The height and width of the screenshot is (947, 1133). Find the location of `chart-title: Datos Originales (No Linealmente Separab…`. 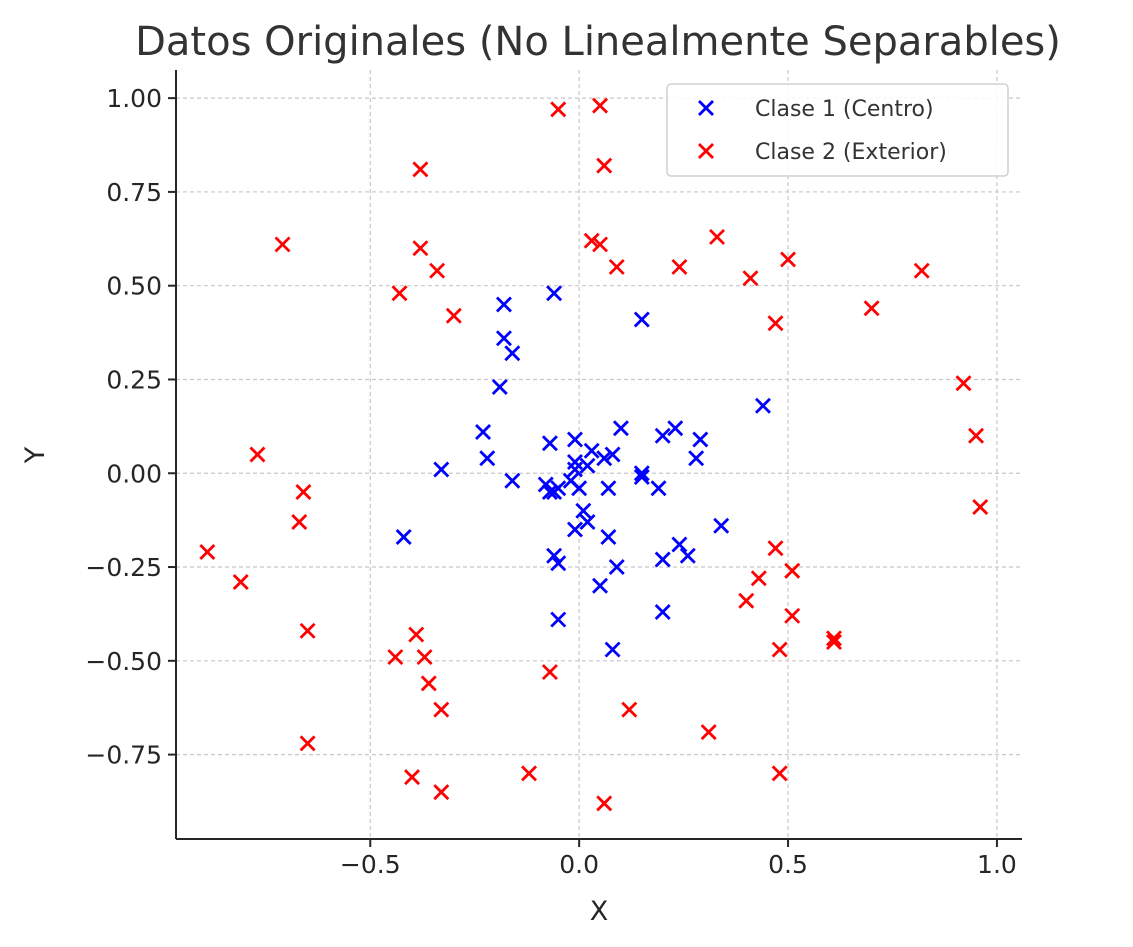

chart-title: Datos Originales (No Linealmente Separab… is located at coordinates (598, 42).